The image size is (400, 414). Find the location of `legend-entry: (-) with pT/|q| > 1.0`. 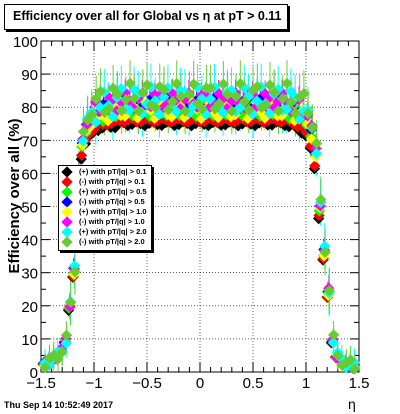

legend-entry: (-) with pT/|q| > 1.0 is located at coordinates (105, 222).